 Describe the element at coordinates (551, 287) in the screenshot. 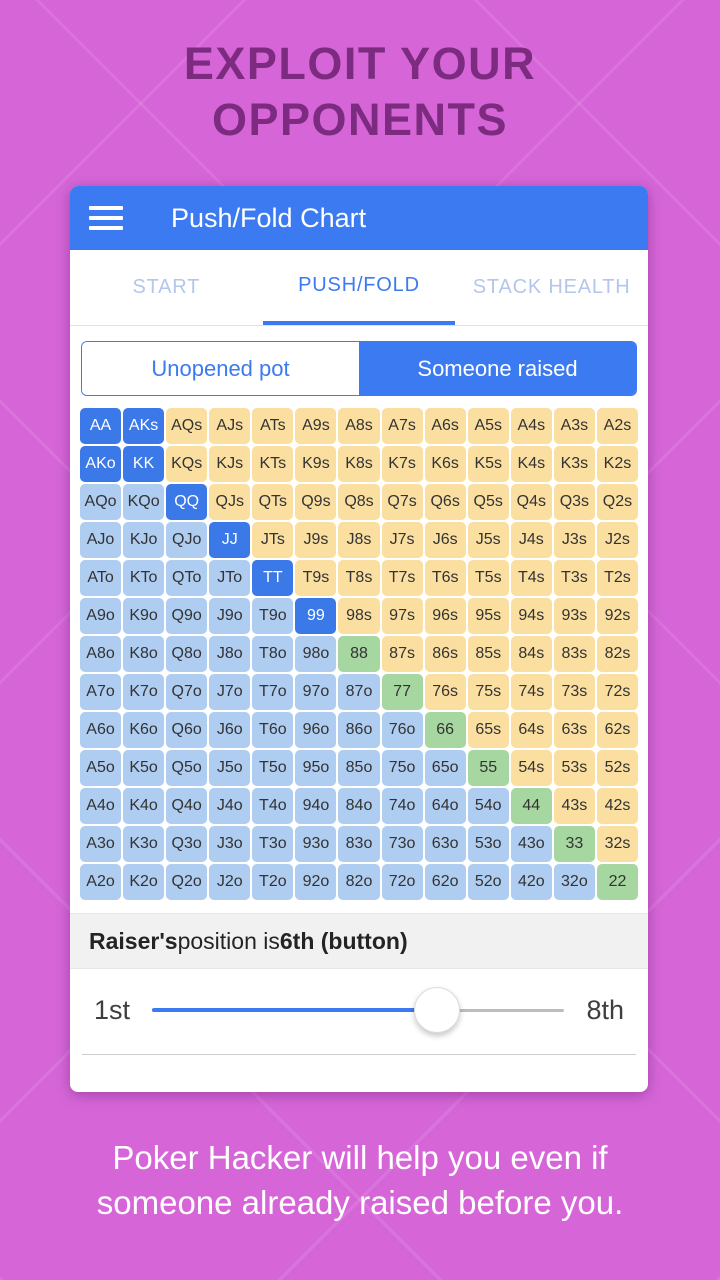

I see `tab-stack-health: STACK HEALTH` at that location.